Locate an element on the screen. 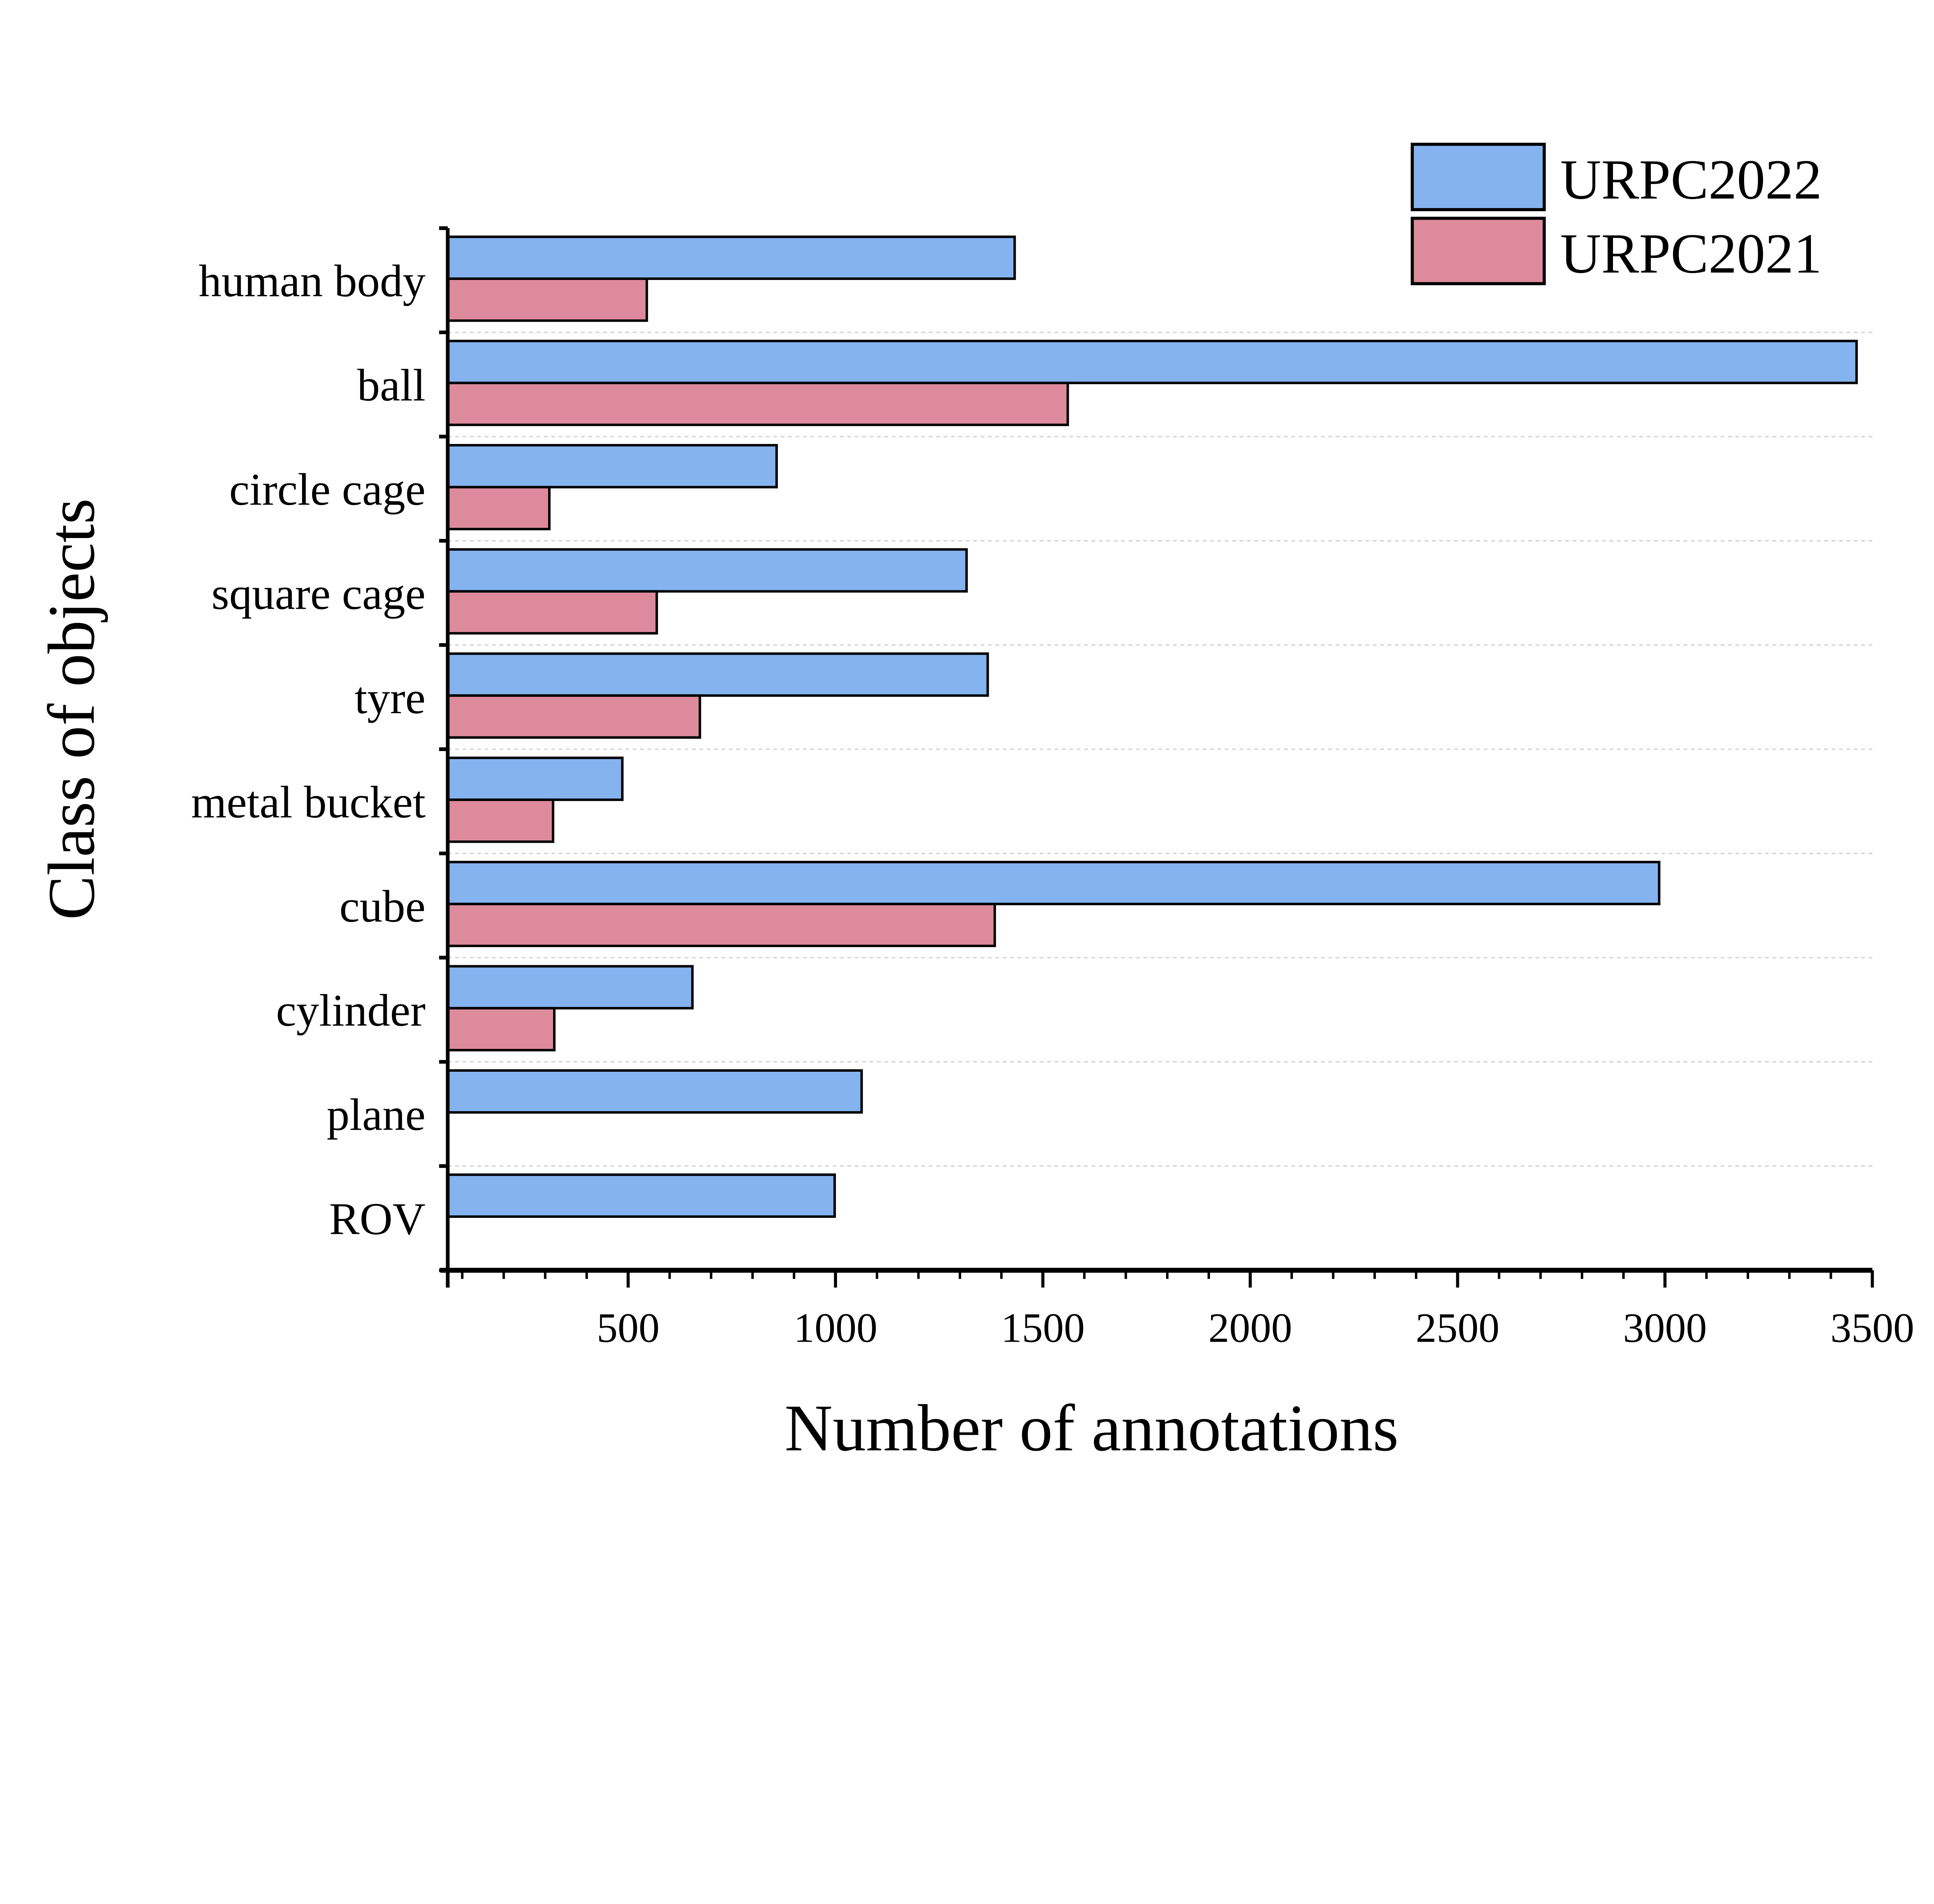 The width and height of the screenshot is (1934, 1904). category-label: ROV is located at coordinates (377, 1219).